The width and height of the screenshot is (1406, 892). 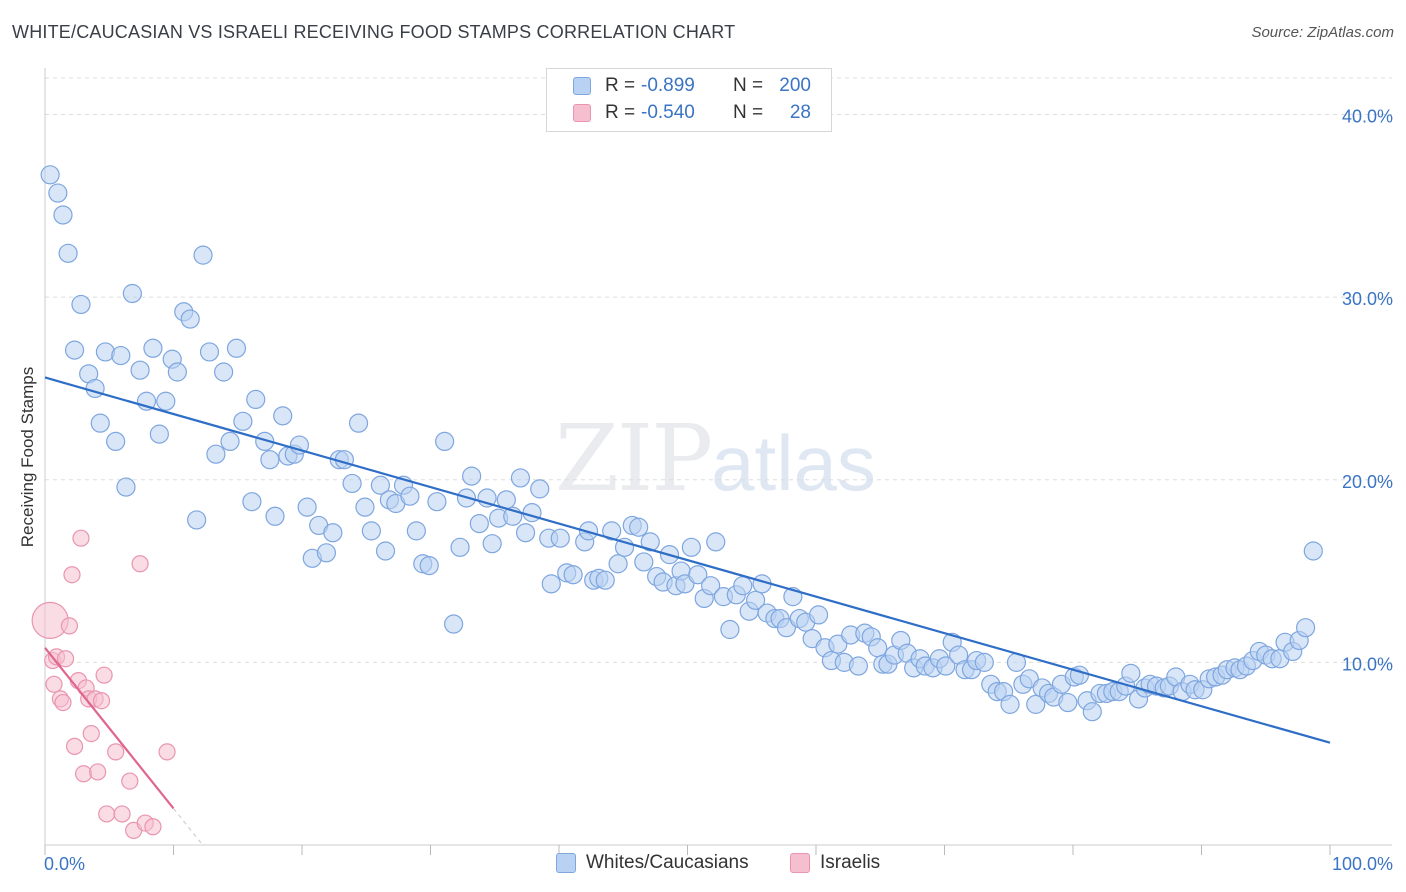 What do you see at coordinates (1362, 864) in the screenshot?
I see `x-tick-label: 100.0%` at bounding box center [1362, 864].